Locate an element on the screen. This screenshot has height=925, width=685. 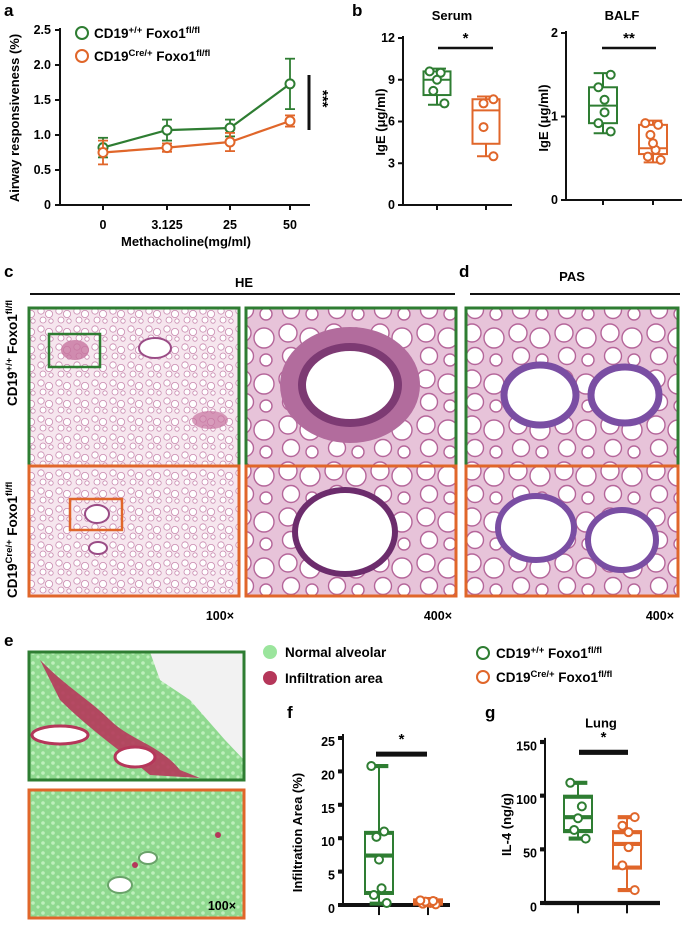
row-wt-gsup: fl/fl is located at coordinates (9, 307).